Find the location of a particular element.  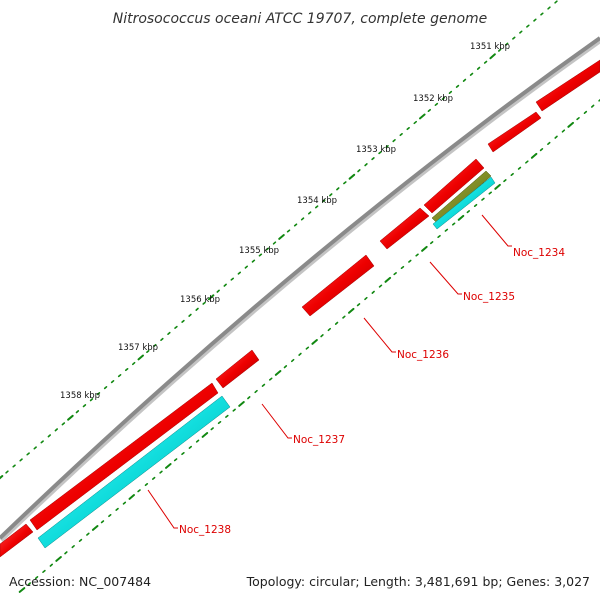

gene-label-noc-1235: Noc_1235 is located at coordinates (489, 297).